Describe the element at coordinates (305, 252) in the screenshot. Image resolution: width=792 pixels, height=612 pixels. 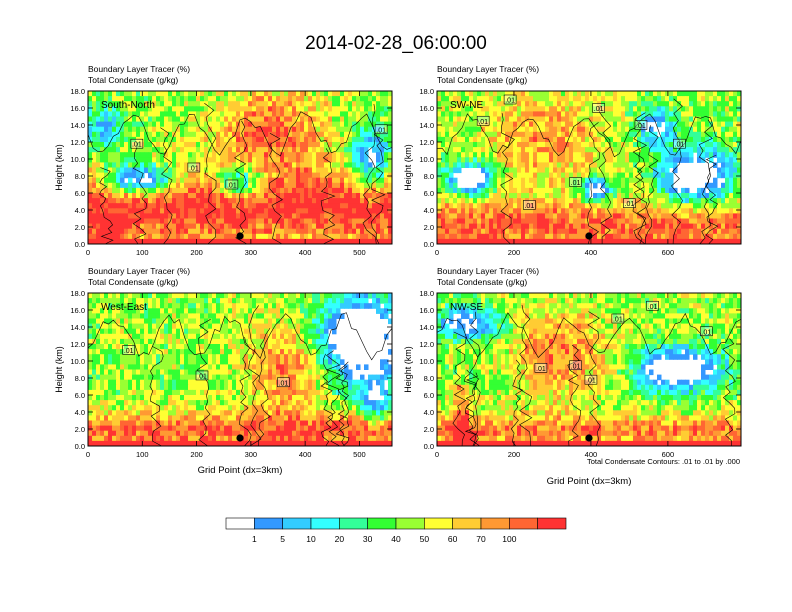
I see `x-tick-label: 400` at that location.